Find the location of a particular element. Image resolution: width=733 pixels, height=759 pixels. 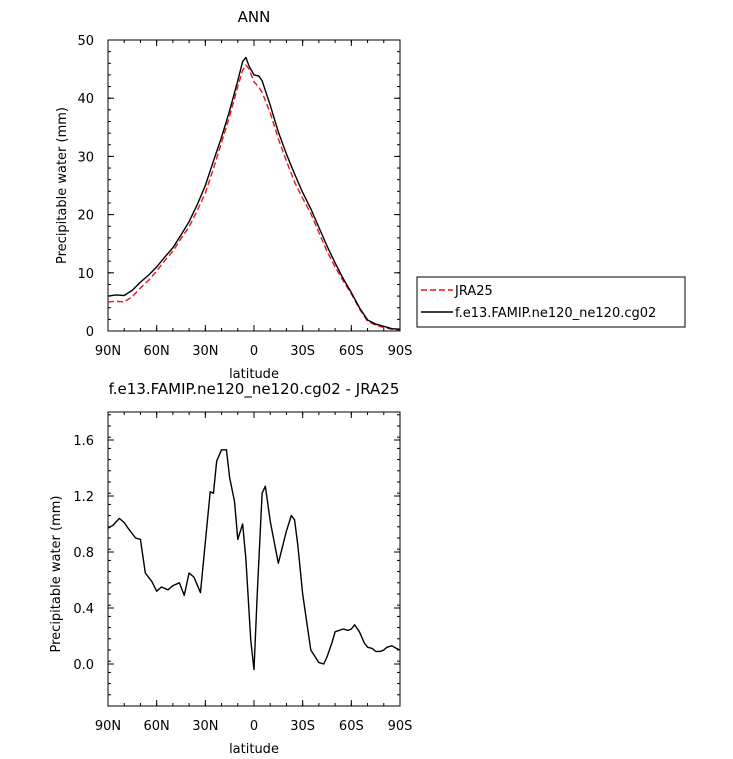

y-tick-label: 0.8 is located at coordinates (83, 553).